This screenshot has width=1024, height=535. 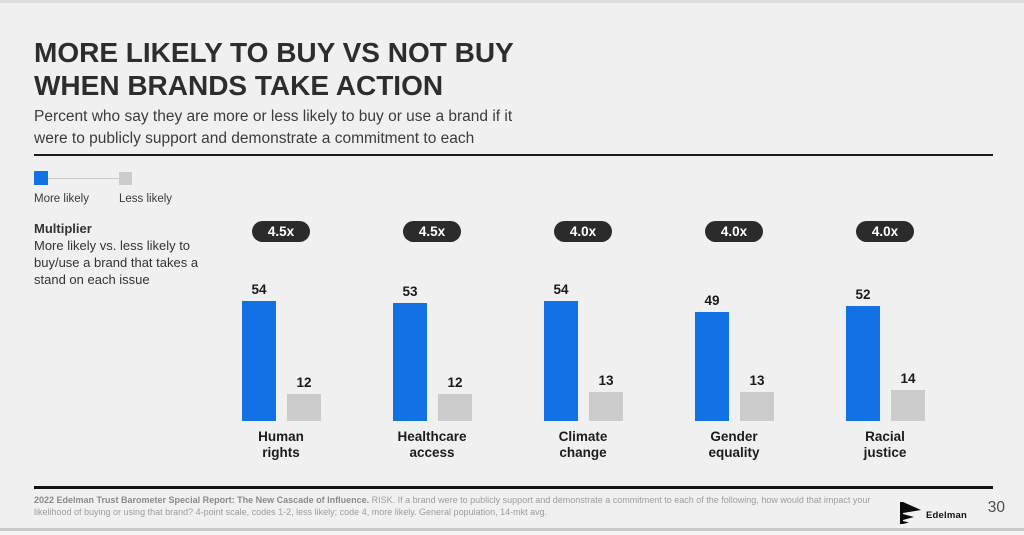 I want to click on category-label-line: Climate, so click(x=583, y=436).